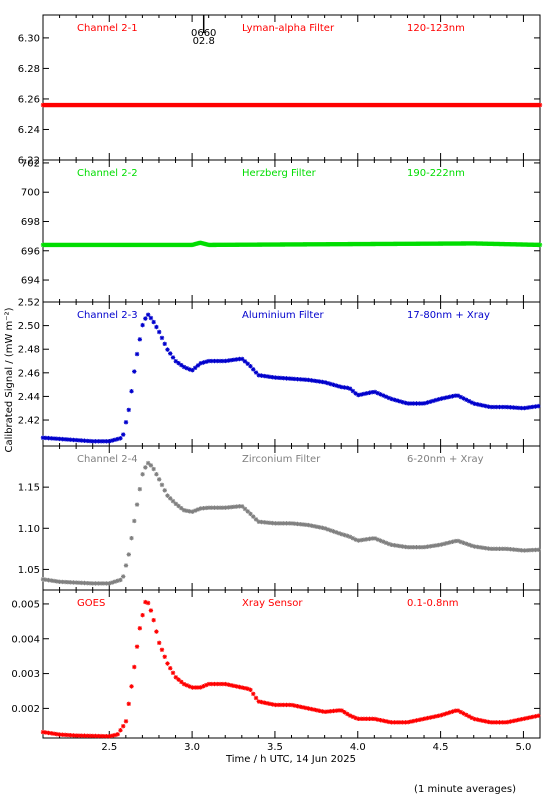 The height and width of the screenshot is (800, 550). Describe the element at coordinates (29, 529) in the screenshot. I see `y-tick-label: 1.10` at that location.